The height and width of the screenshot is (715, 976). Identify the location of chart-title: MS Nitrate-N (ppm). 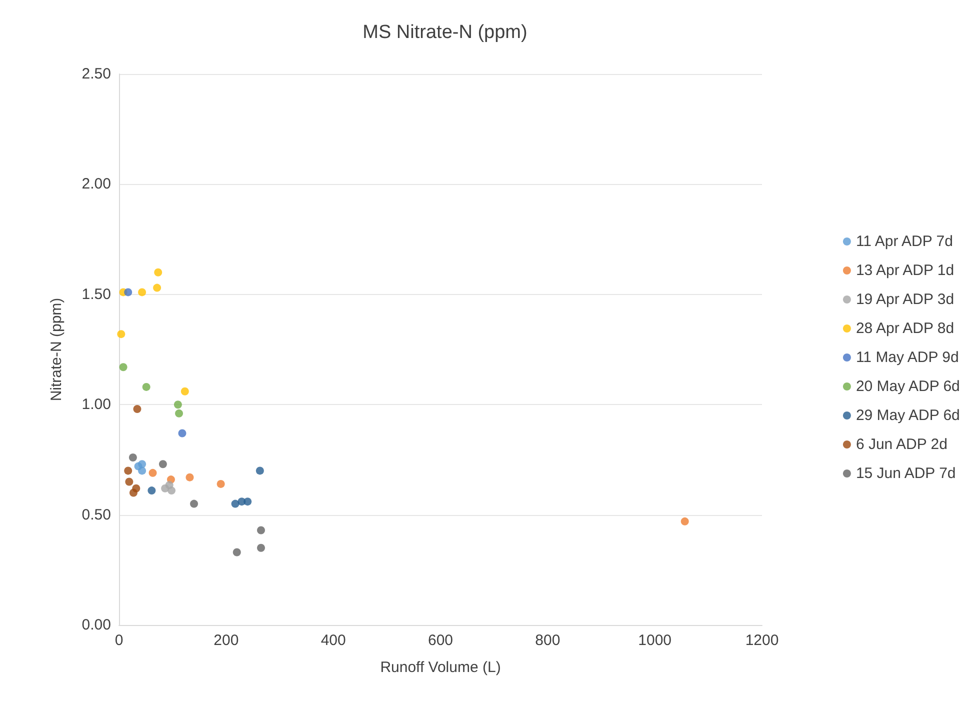
(445, 32).